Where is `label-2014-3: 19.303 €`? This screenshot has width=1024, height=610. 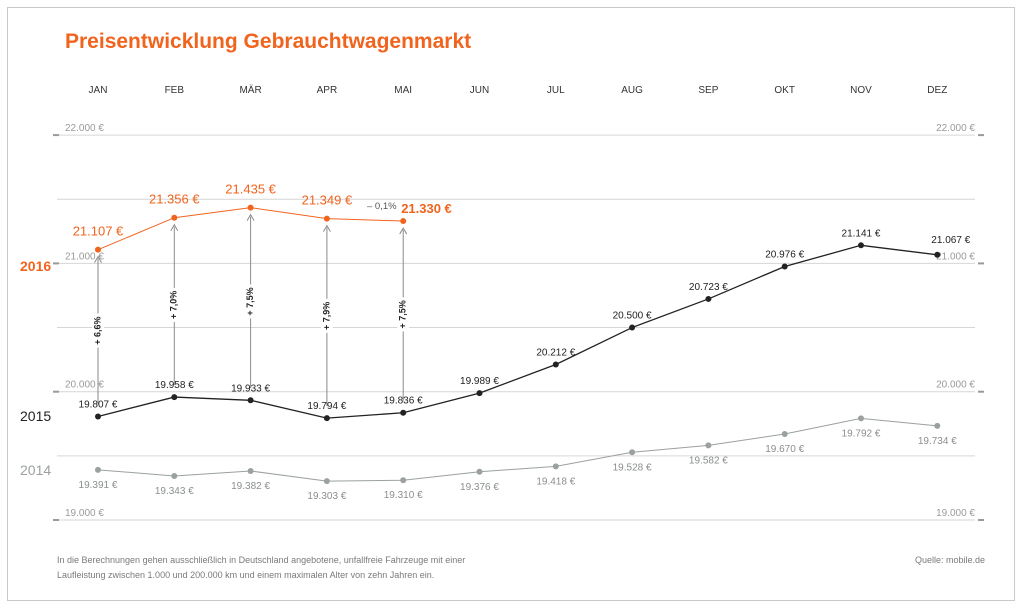 label-2014-3: 19.303 € is located at coordinates (326, 496).